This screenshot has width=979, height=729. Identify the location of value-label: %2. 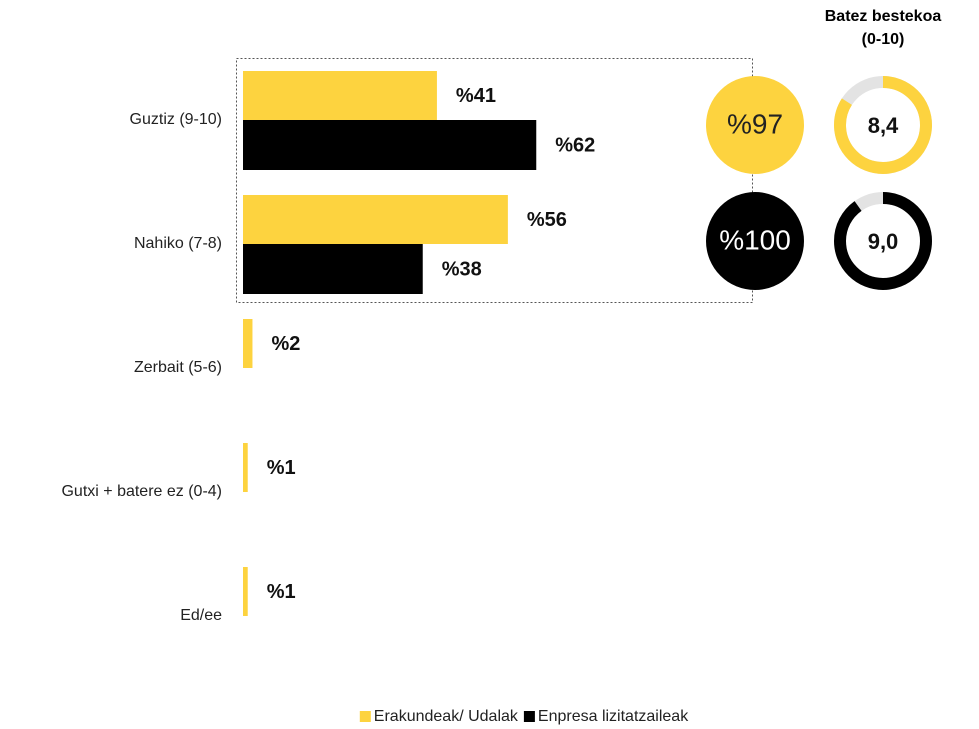
(285, 344).